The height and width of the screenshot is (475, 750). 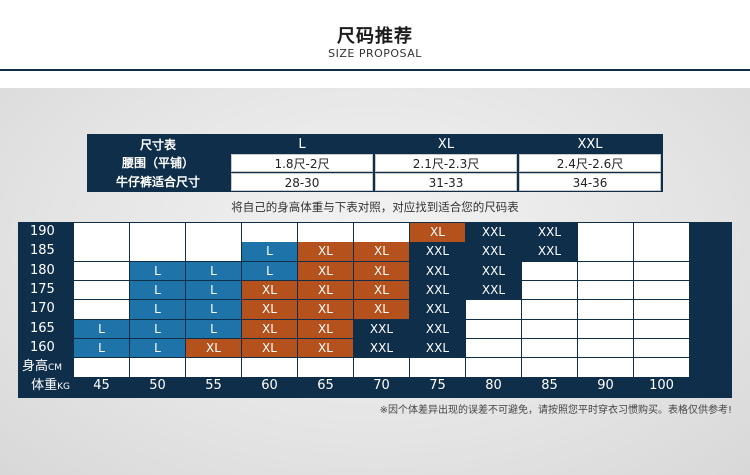 What do you see at coordinates (605, 386) in the screenshot?
I see `weight-column-label: 90` at bounding box center [605, 386].